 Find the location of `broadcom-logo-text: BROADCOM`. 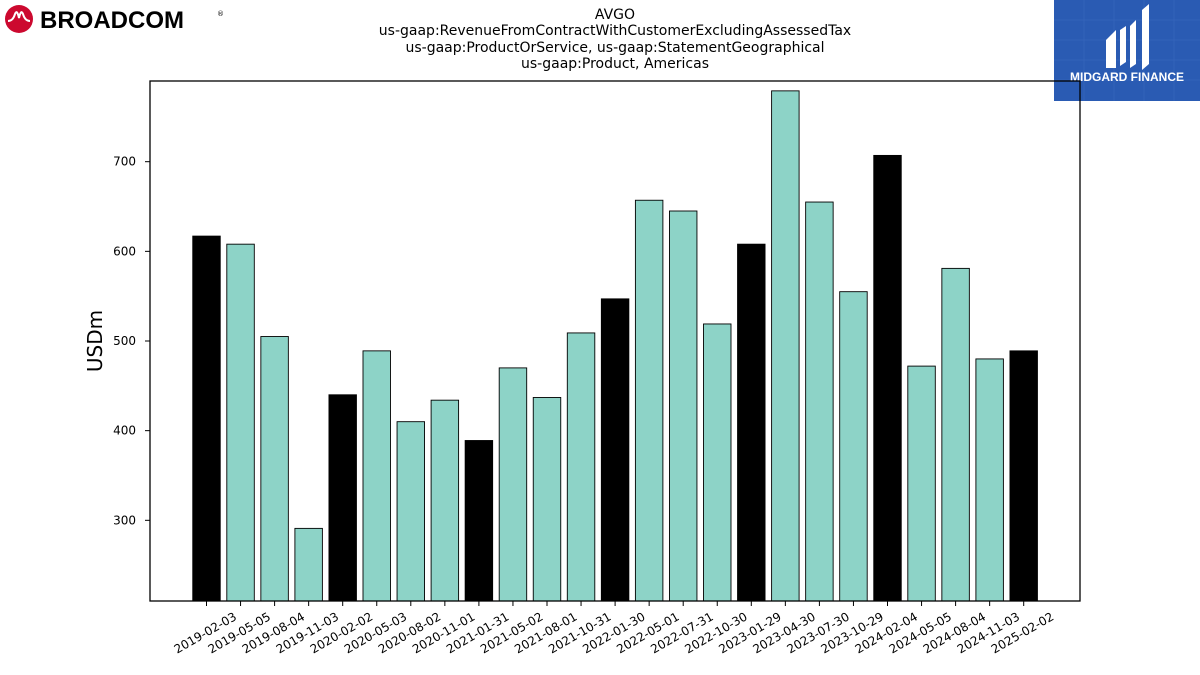

broadcom-logo-text: BROADCOM is located at coordinates (112, 20).